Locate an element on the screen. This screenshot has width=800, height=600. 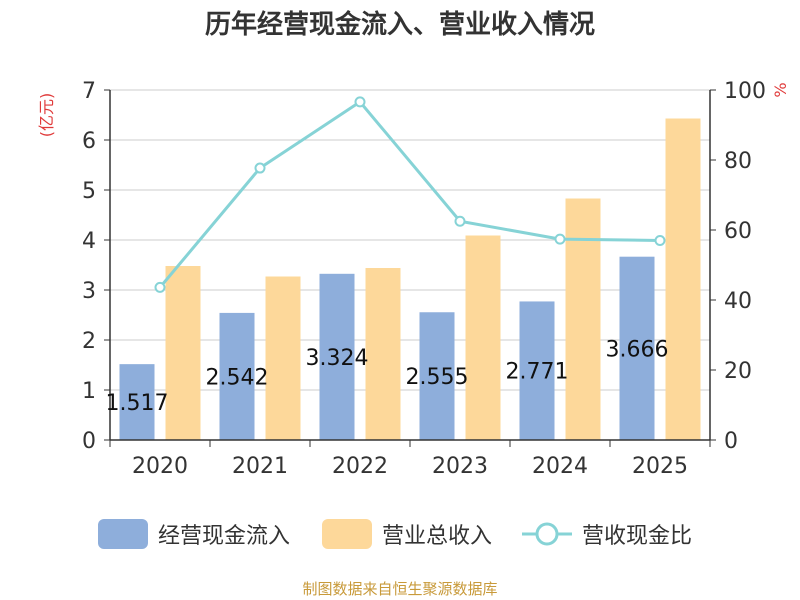
left-axis-unit: (亿元) is located at coordinates (46, 115).